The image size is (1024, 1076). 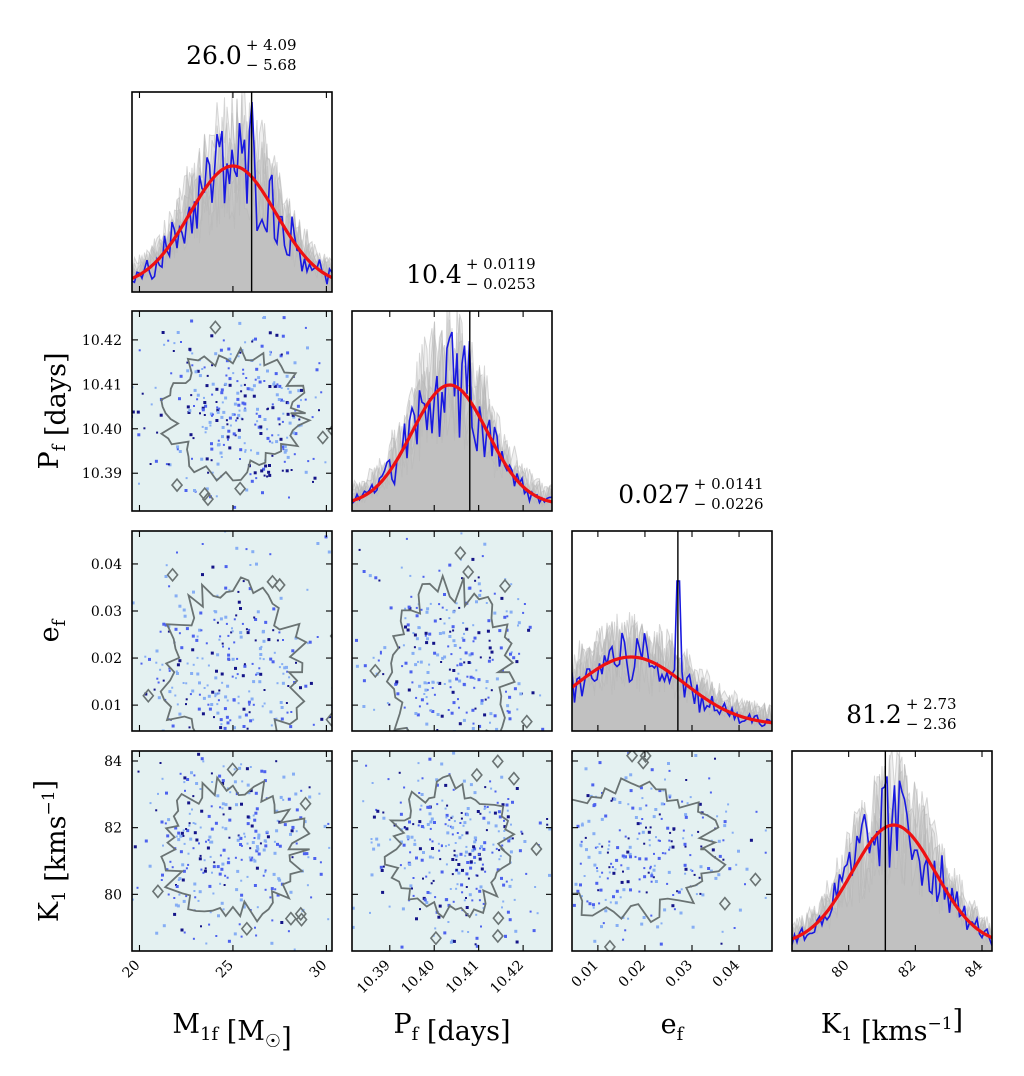 I want to click on contour-line, so click(x=235, y=849).